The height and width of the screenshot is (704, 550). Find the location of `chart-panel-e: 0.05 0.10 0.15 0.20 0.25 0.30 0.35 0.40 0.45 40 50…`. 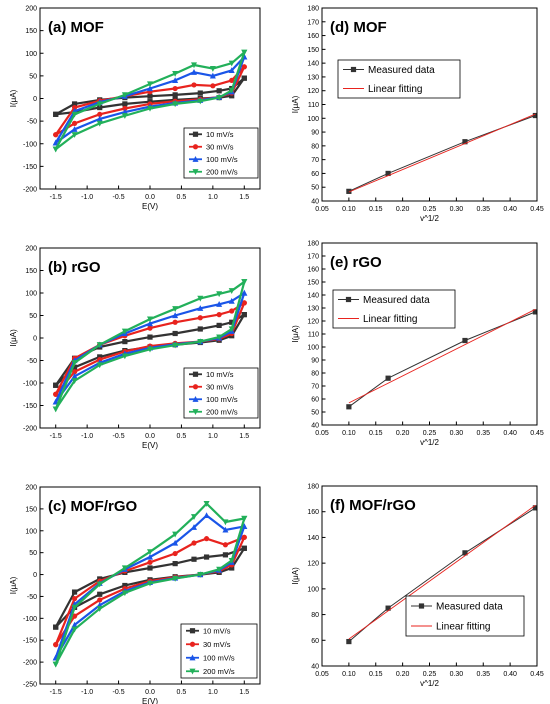

chart-panel-e: 0.05 0.10 0.15 0.20 0.25 0.30 0.35 0.40 0.45 40 50… is located at coordinates (417, 344).